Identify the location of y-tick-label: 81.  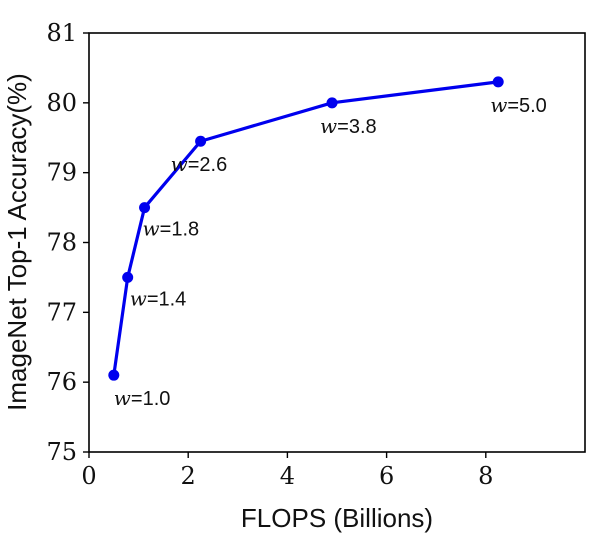
(61, 33).